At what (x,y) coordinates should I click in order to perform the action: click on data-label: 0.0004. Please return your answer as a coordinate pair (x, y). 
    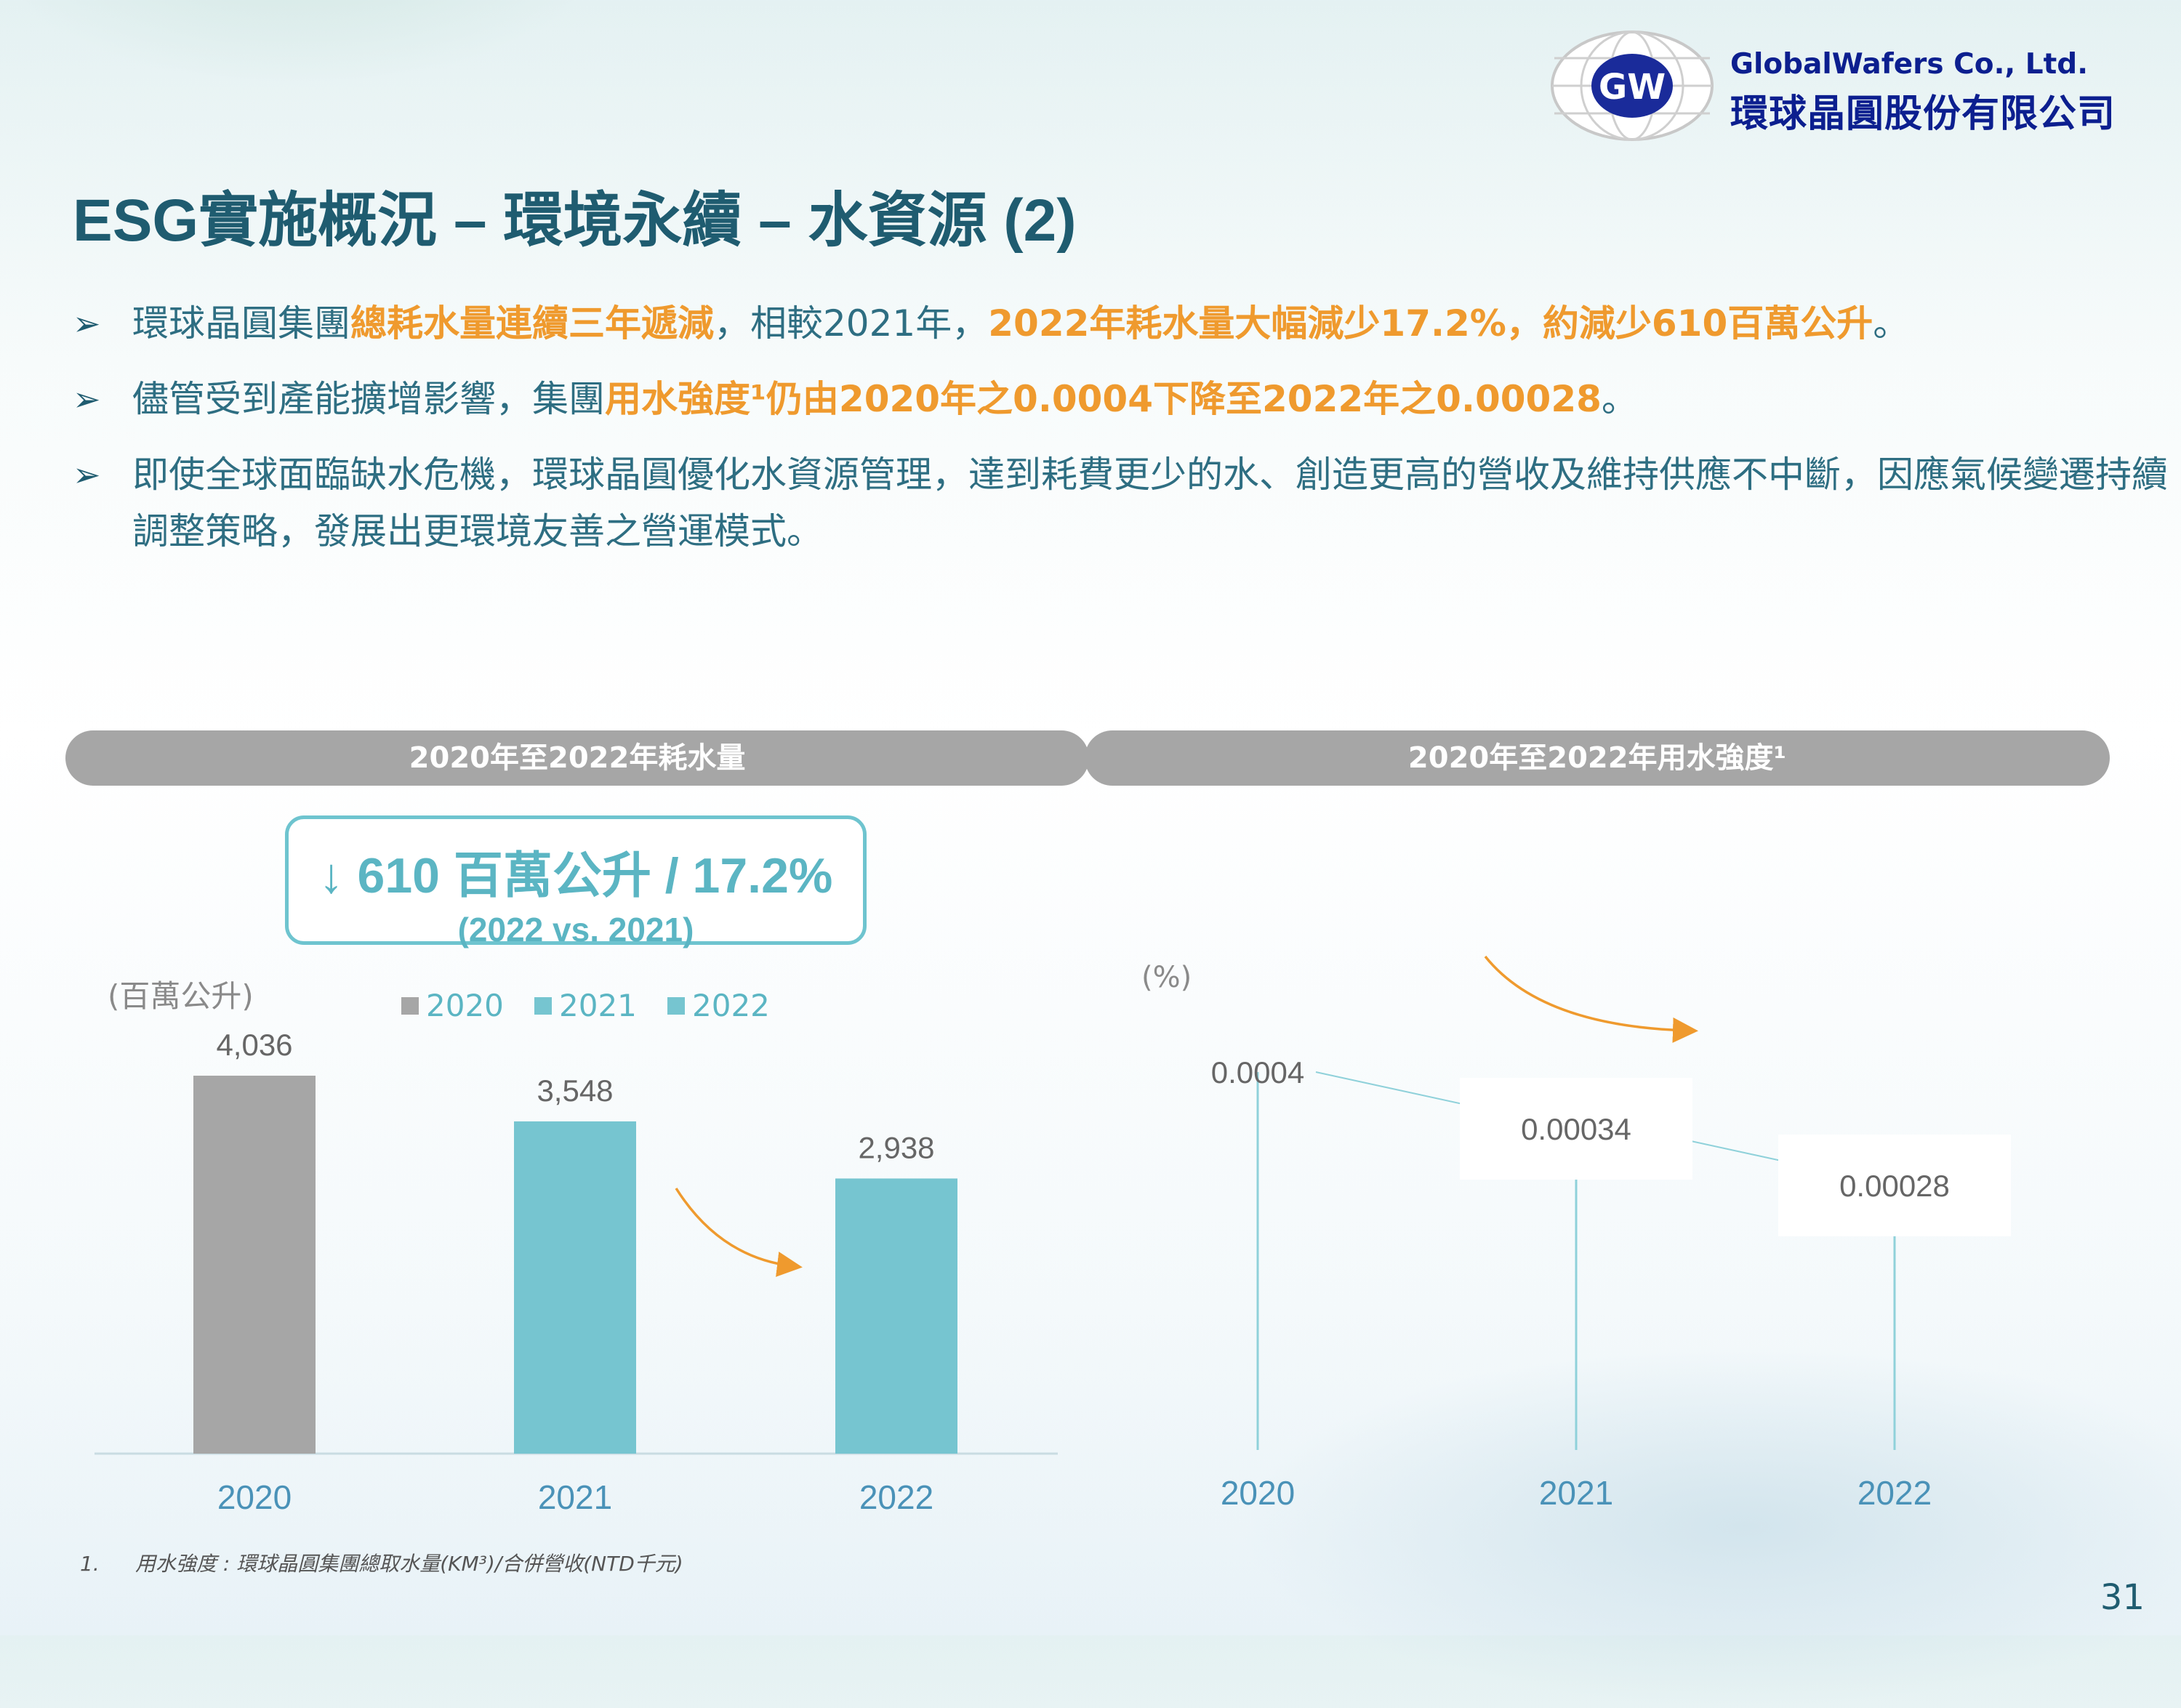
    Looking at the image, I should click on (1257, 1072).